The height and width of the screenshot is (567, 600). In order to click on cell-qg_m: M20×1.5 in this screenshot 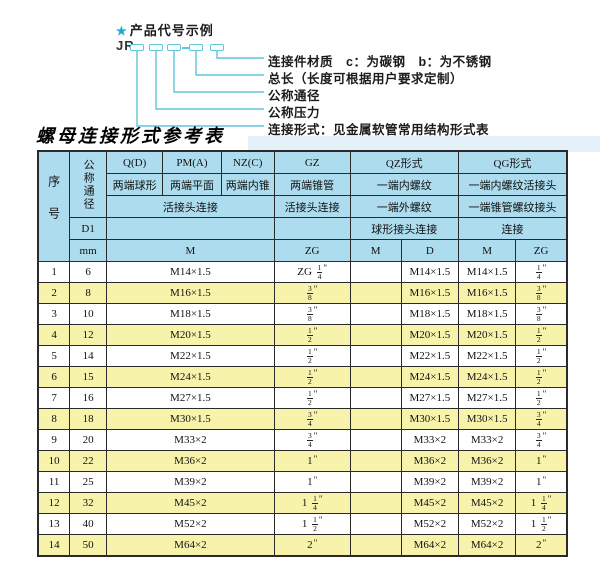, I will do `click(487, 335)`.